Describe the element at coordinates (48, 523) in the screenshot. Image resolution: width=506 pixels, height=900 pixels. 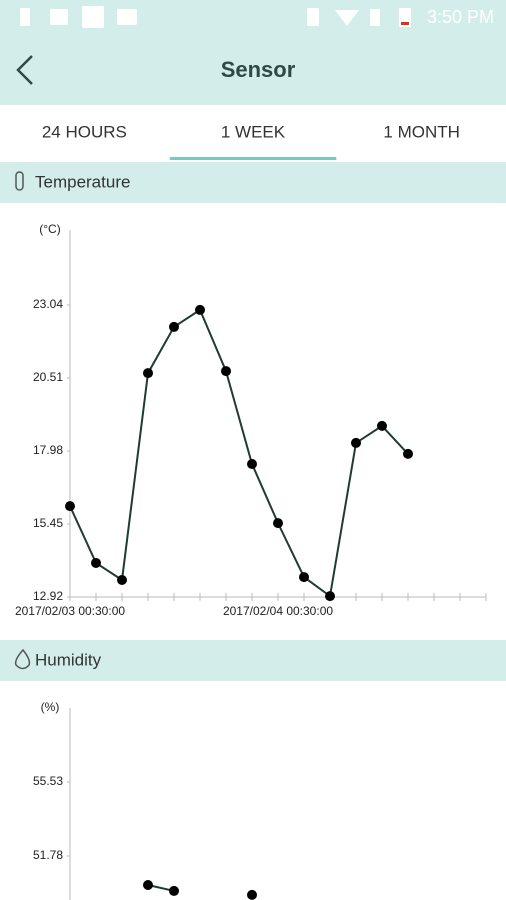
I see `y-tick-label: 15.45` at that location.